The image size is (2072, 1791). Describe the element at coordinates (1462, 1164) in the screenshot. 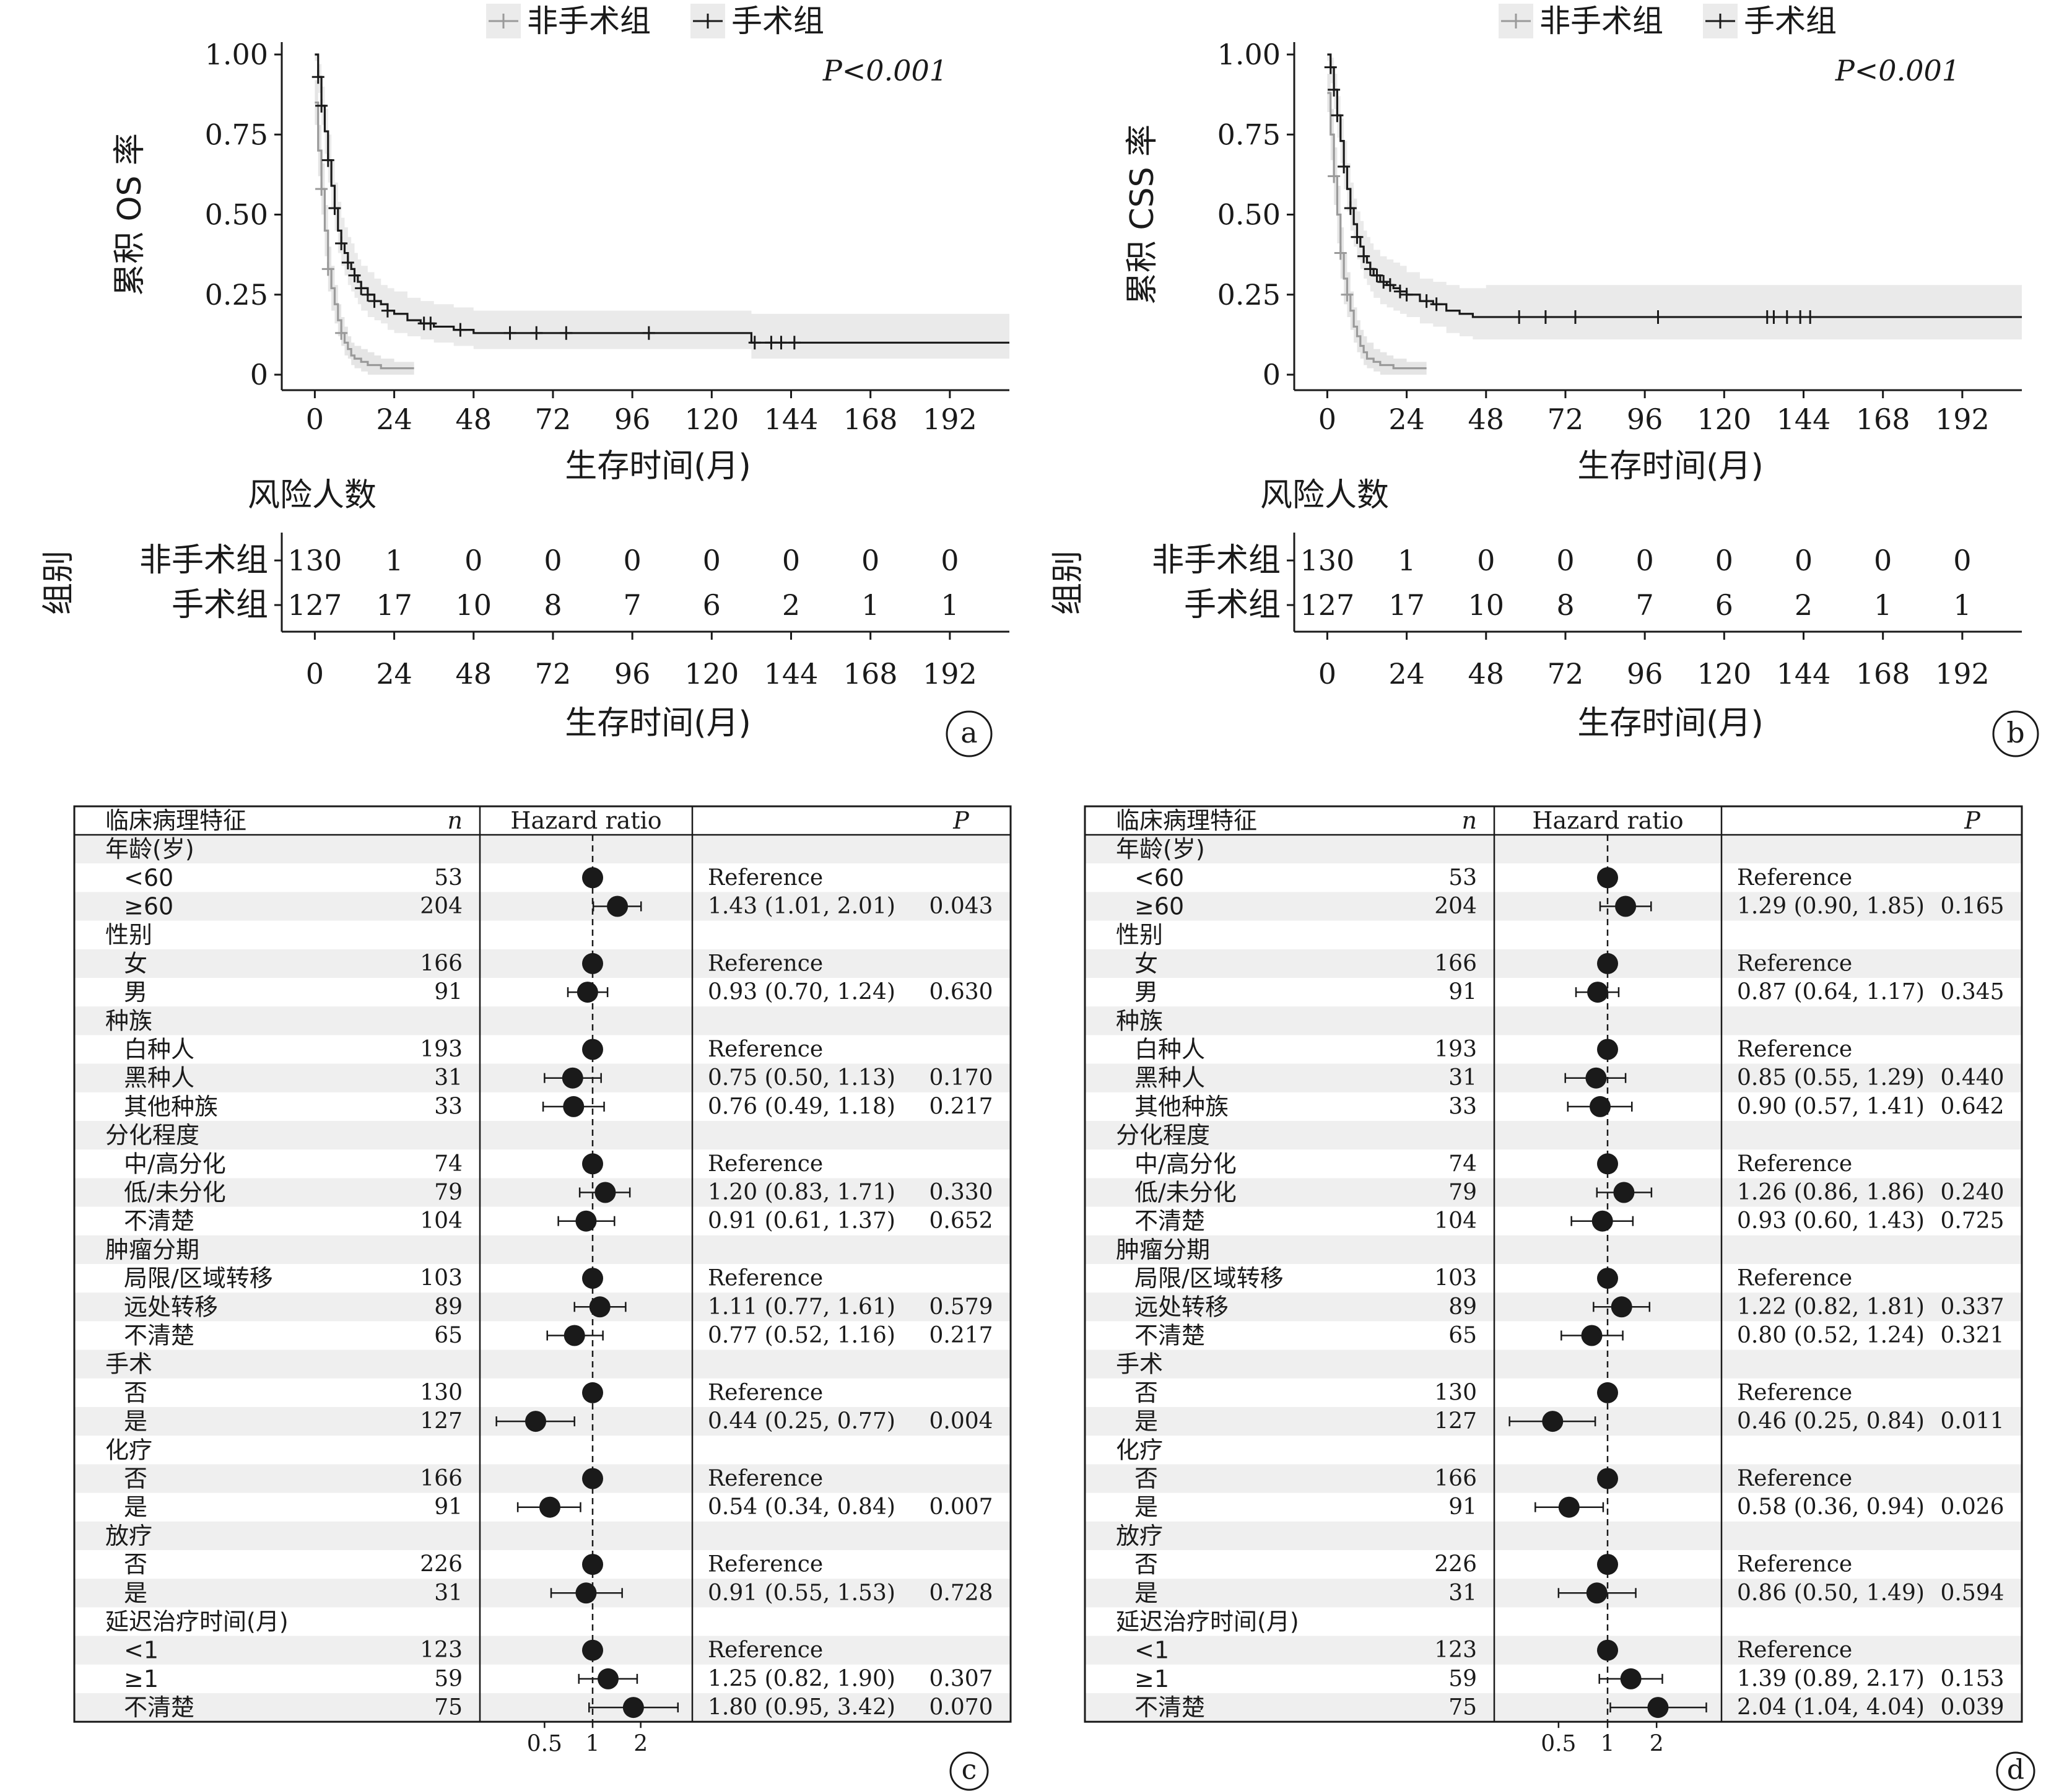

I see `row-n: 74` at that location.